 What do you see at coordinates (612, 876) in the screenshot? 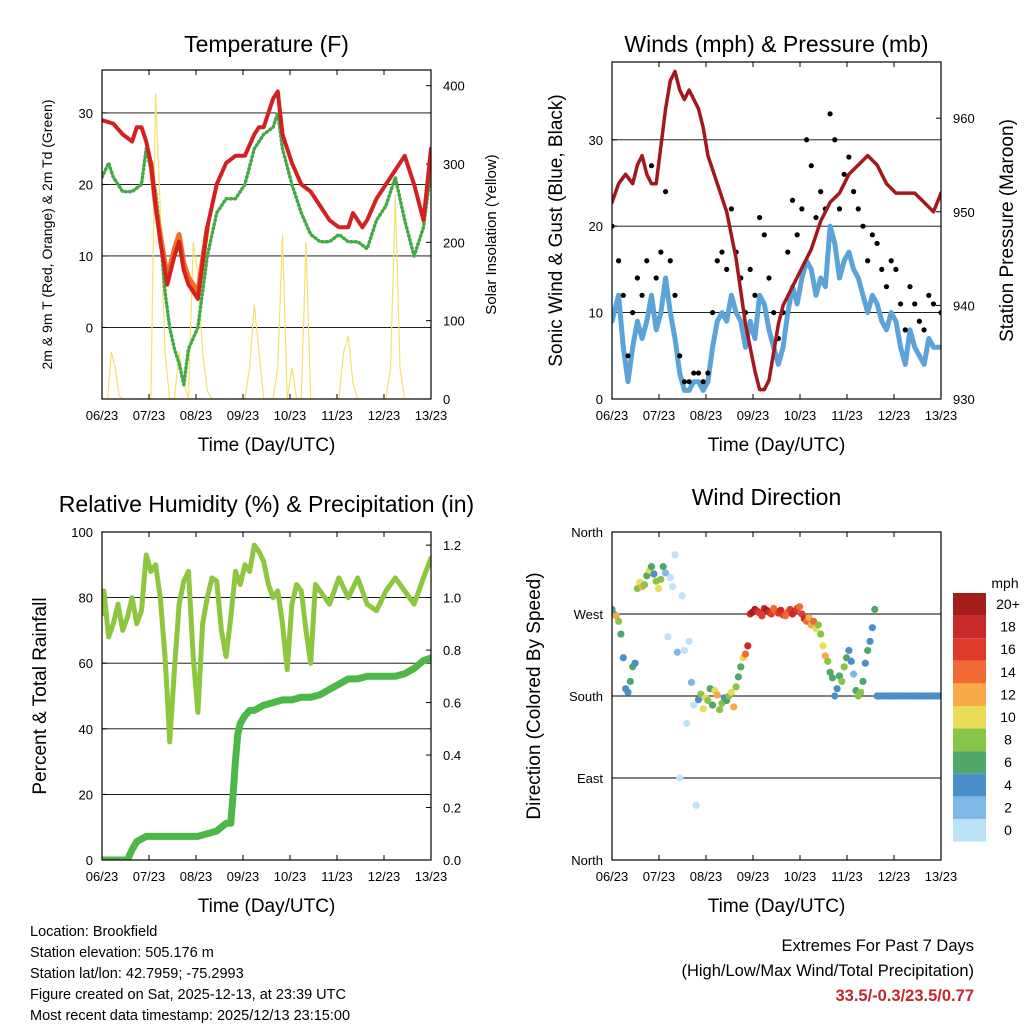
I see `x-tick-label: 06/23` at bounding box center [612, 876].